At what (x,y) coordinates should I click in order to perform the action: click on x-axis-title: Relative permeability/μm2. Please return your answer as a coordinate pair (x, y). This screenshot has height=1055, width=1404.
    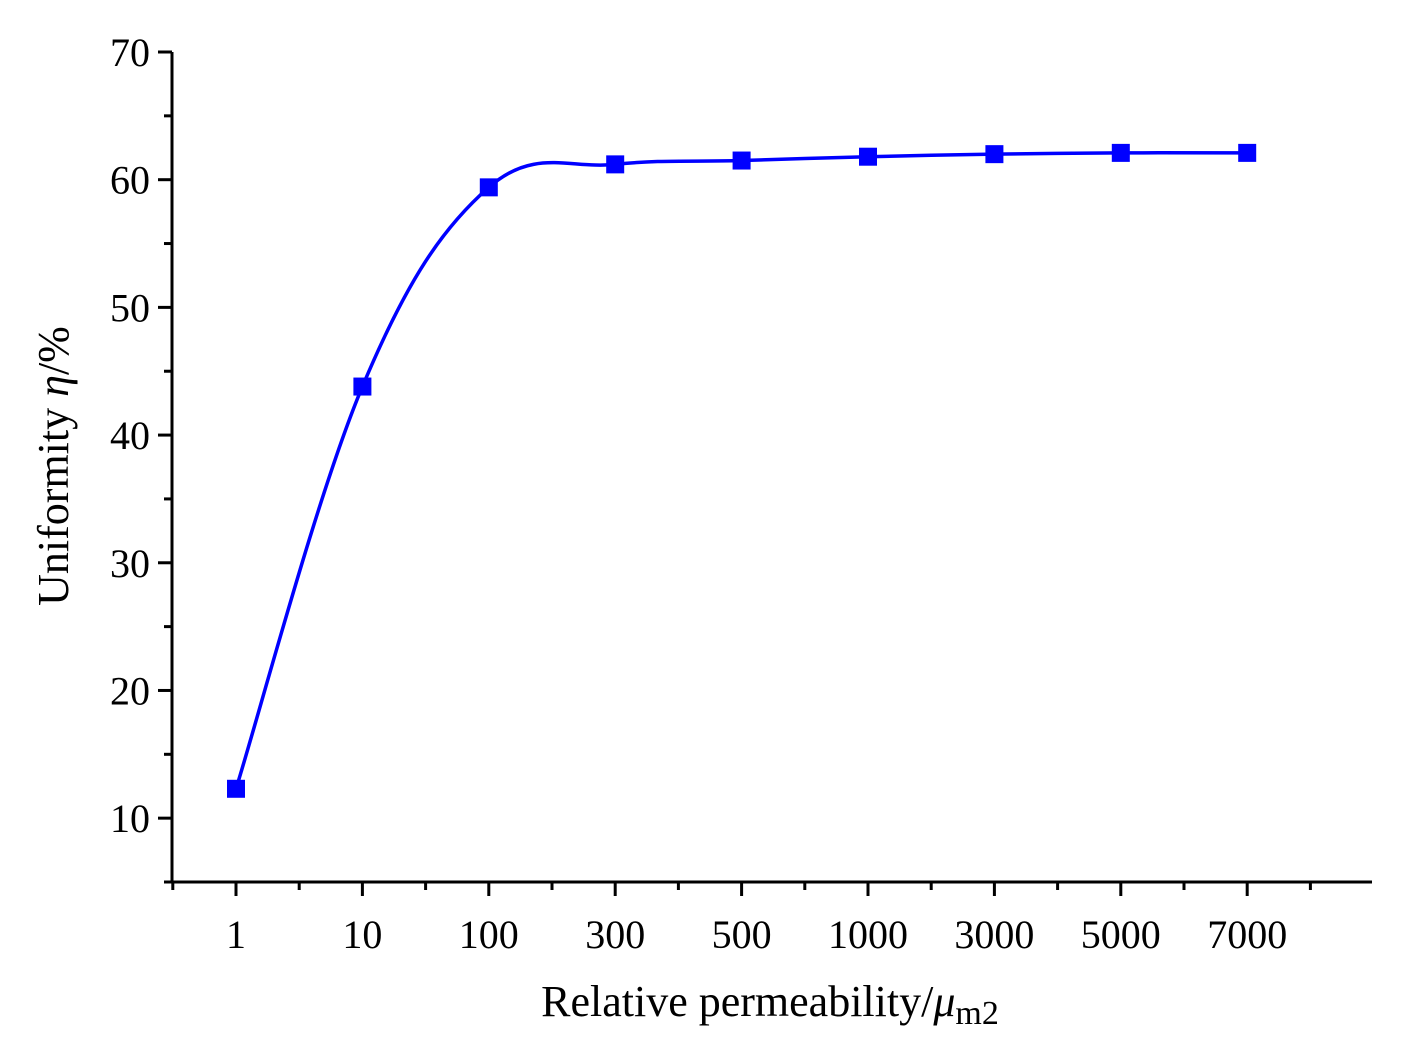
    Looking at the image, I should click on (770, 1004).